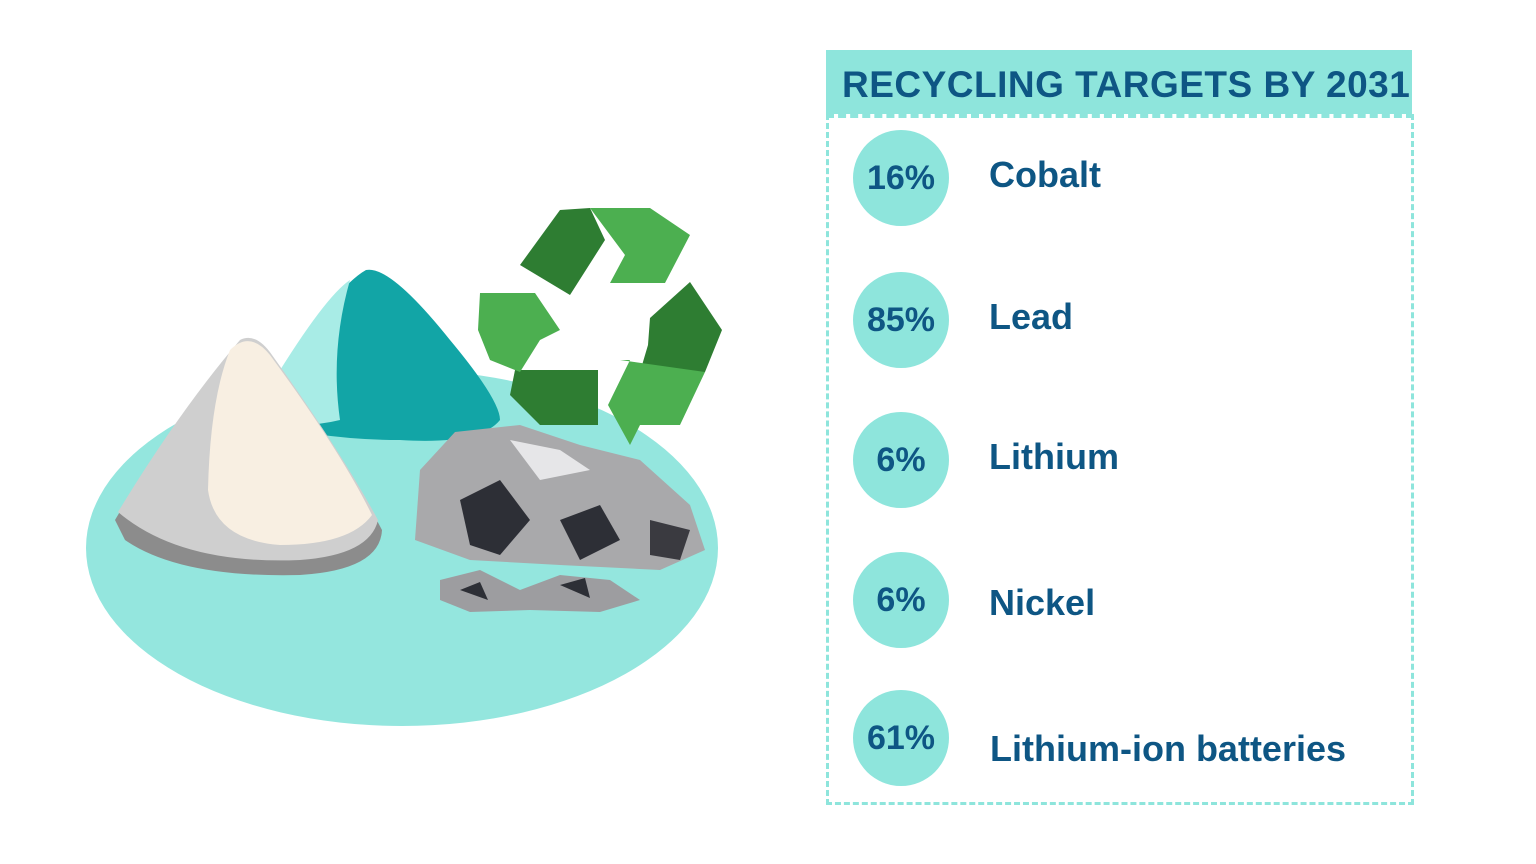 This screenshot has height=864, width=1536. I want to click on target-label: Lead, so click(1031, 316).